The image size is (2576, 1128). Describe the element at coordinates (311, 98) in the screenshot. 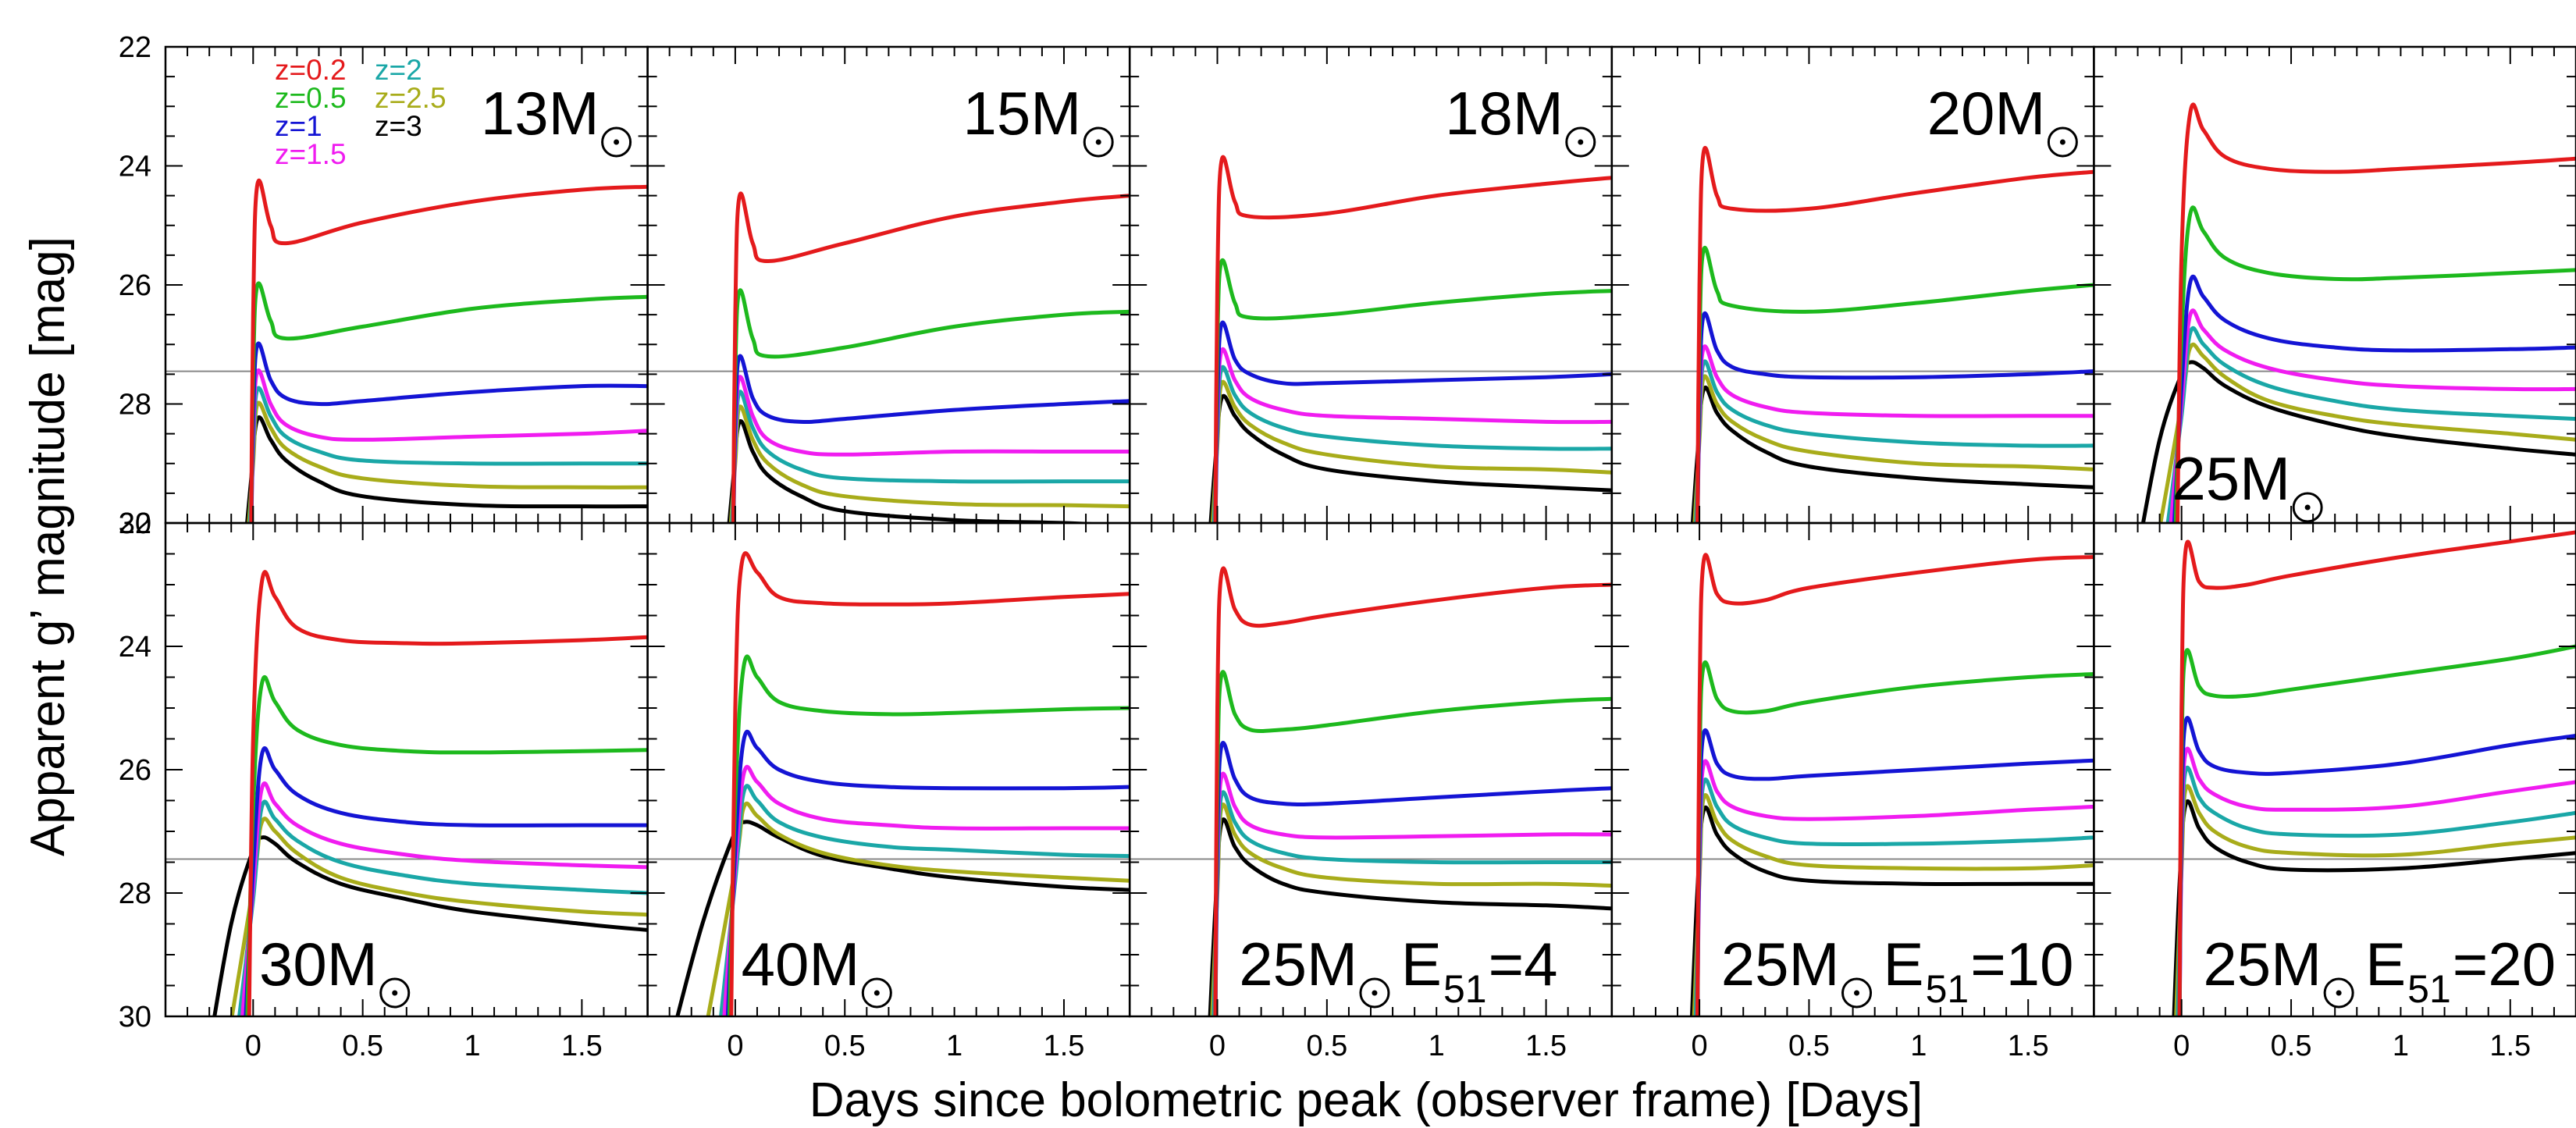

I see `legend-entry: z=0.5` at that location.